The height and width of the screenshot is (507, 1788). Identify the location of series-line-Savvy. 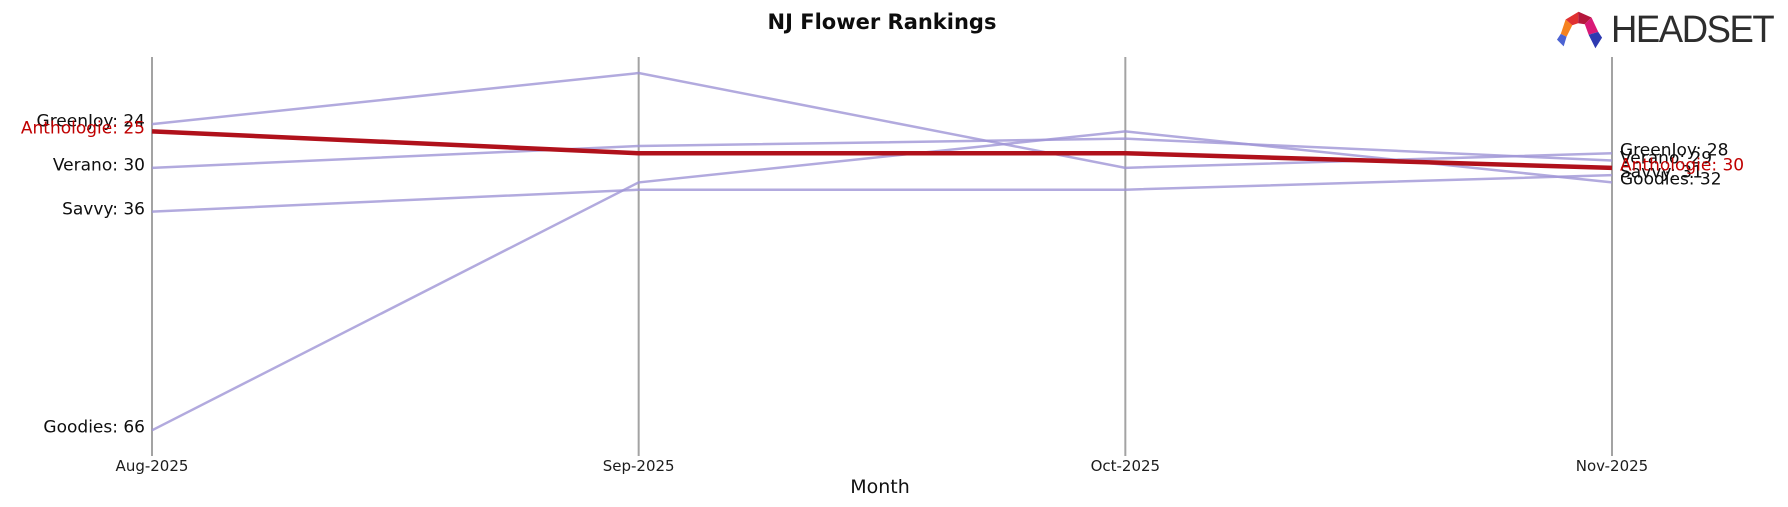
(882, 193).